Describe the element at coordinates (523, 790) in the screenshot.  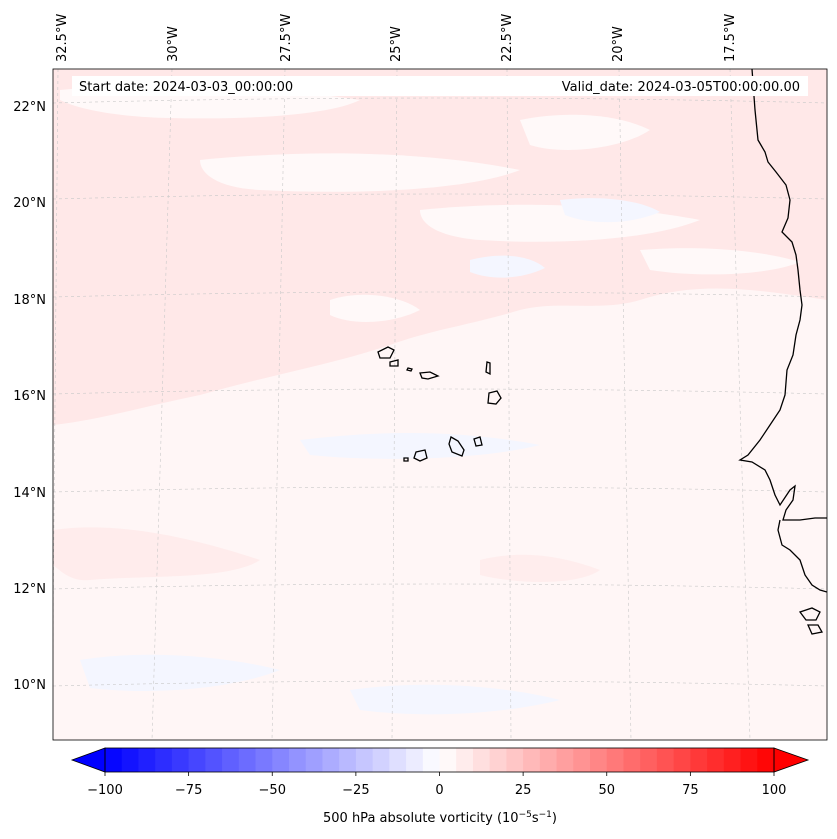
I see `colorbar-tick-label: 25` at that location.